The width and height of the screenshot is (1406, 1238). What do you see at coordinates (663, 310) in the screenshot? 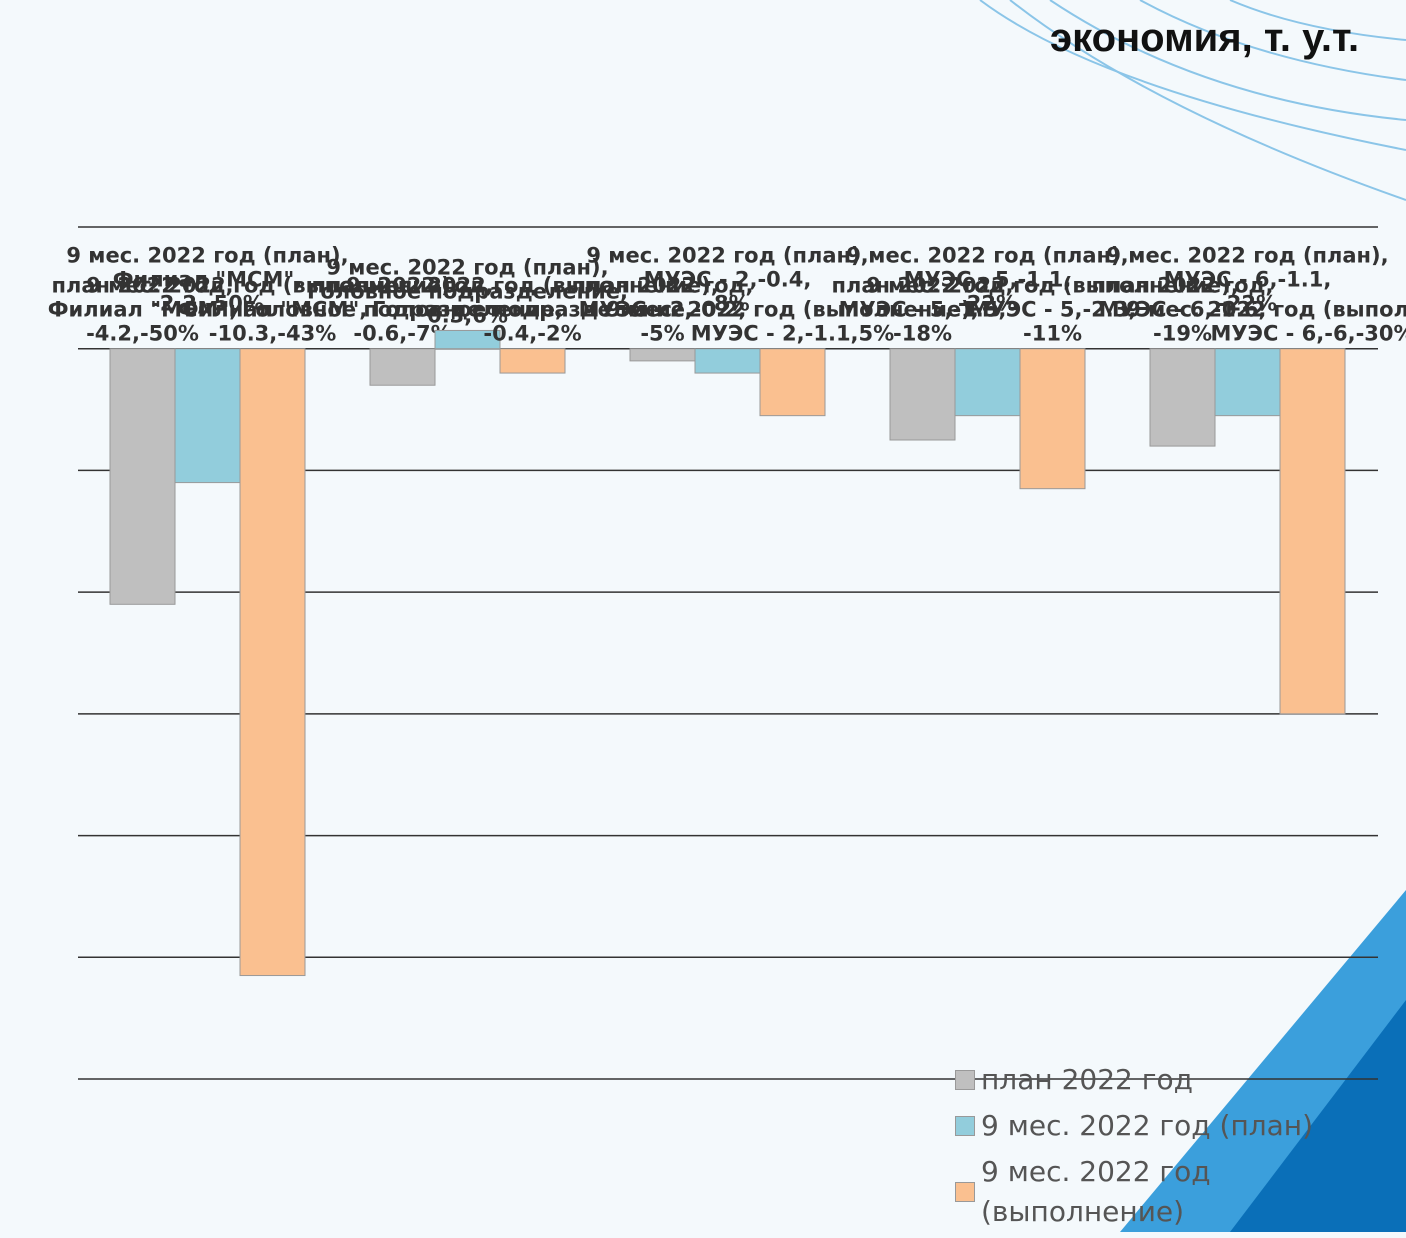
I see `data-label: план 2022 год, МУЭС - 2,-0.2, -5%` at bounding box center [663, 310].